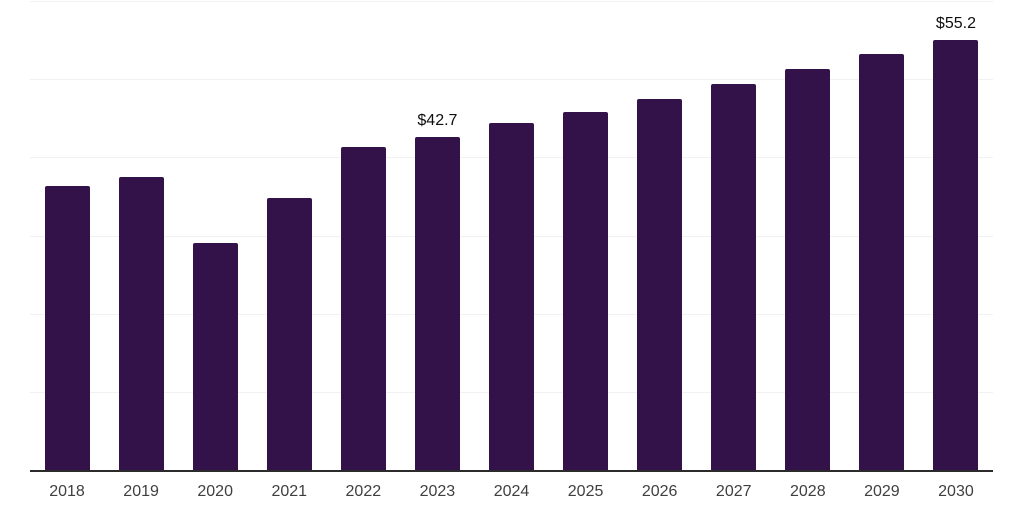  I want to click on x-tick-label-2030: 2030, so click(956, 491).